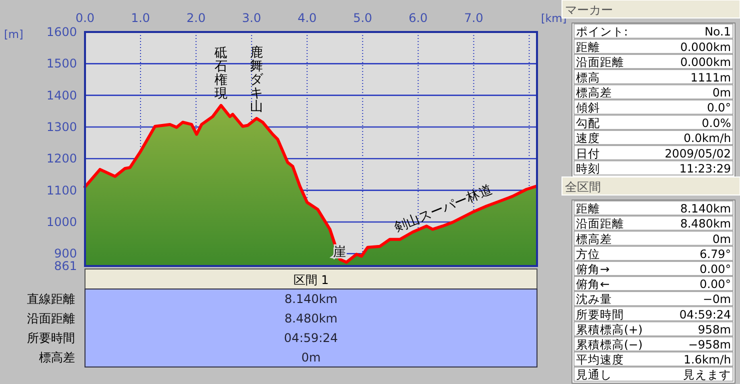 This screenshot has width=740, height=384. What do you see at coordinates (609, 345) in the screenshot?
I see `text: 累積標高(−)` at bounding box center [609, 345].